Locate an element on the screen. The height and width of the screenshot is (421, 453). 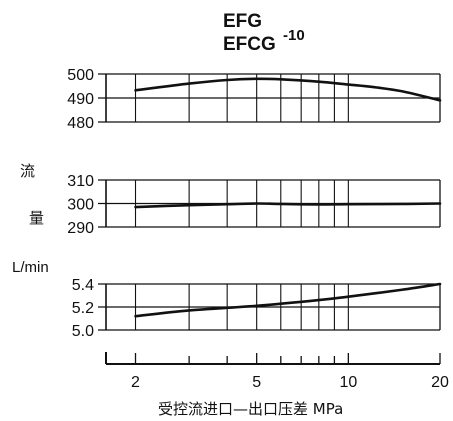
x-axis: 2 5 10 20 is located at coordinates (277, 371).